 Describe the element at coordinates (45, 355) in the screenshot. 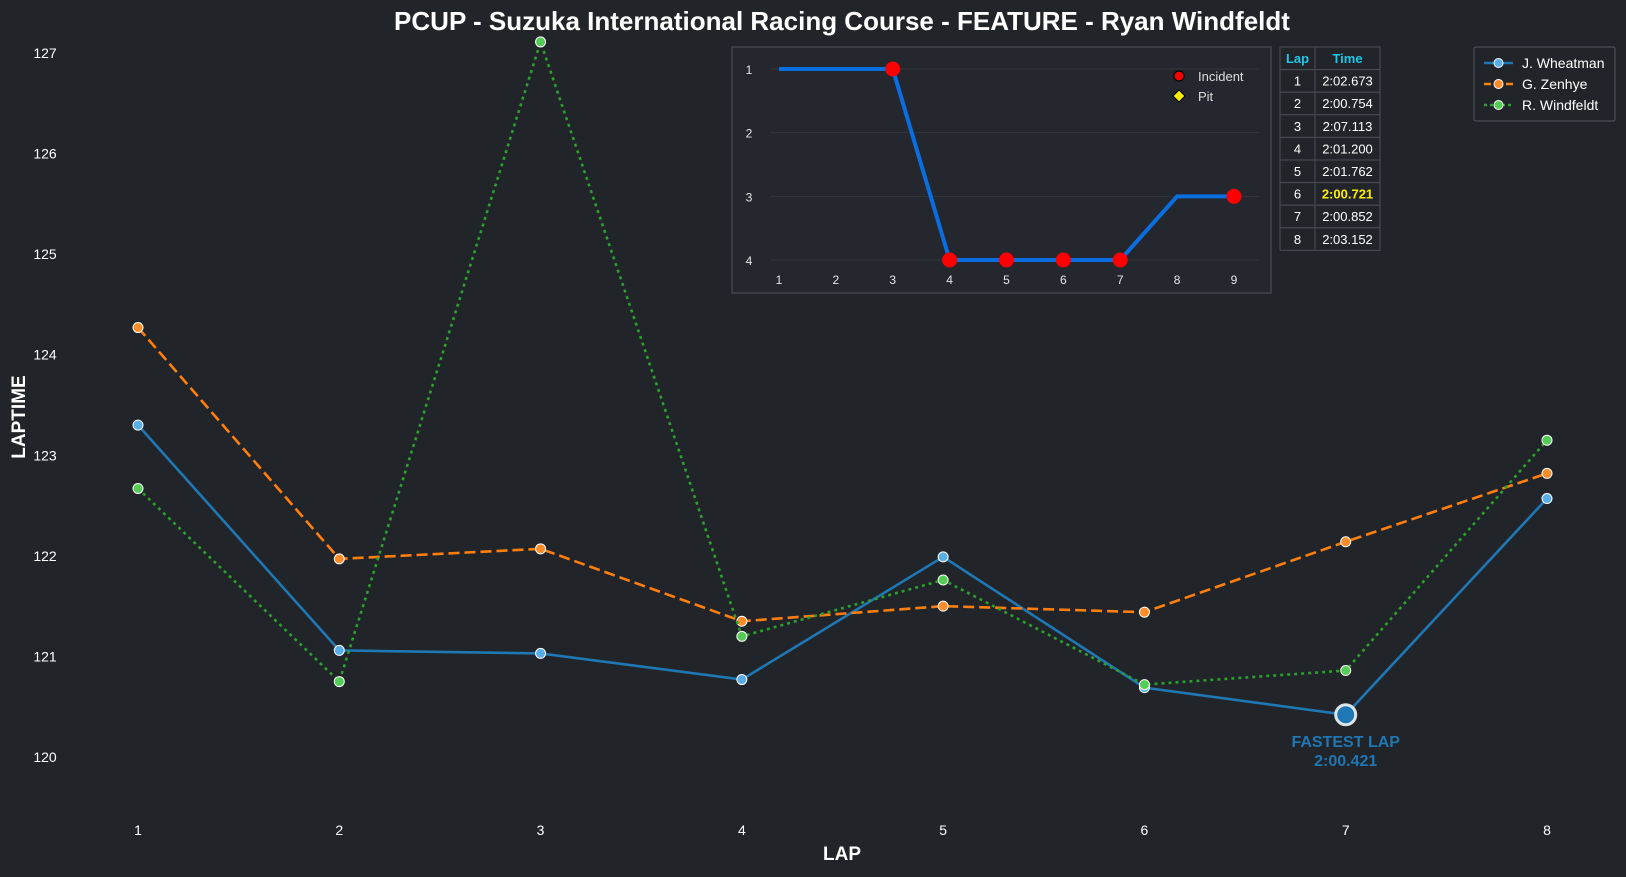

I see `y-tick-label: 124` at that location.